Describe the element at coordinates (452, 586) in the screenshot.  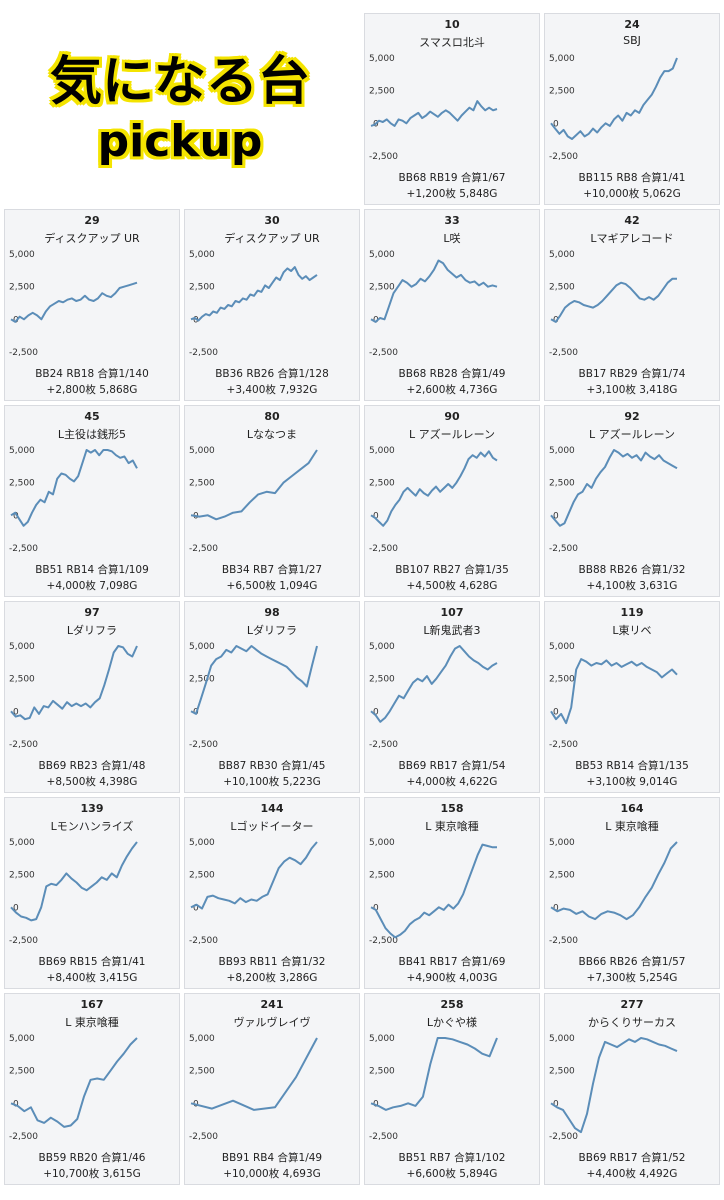
I see `result-stats: +4,500枚 4,628G` at that location.